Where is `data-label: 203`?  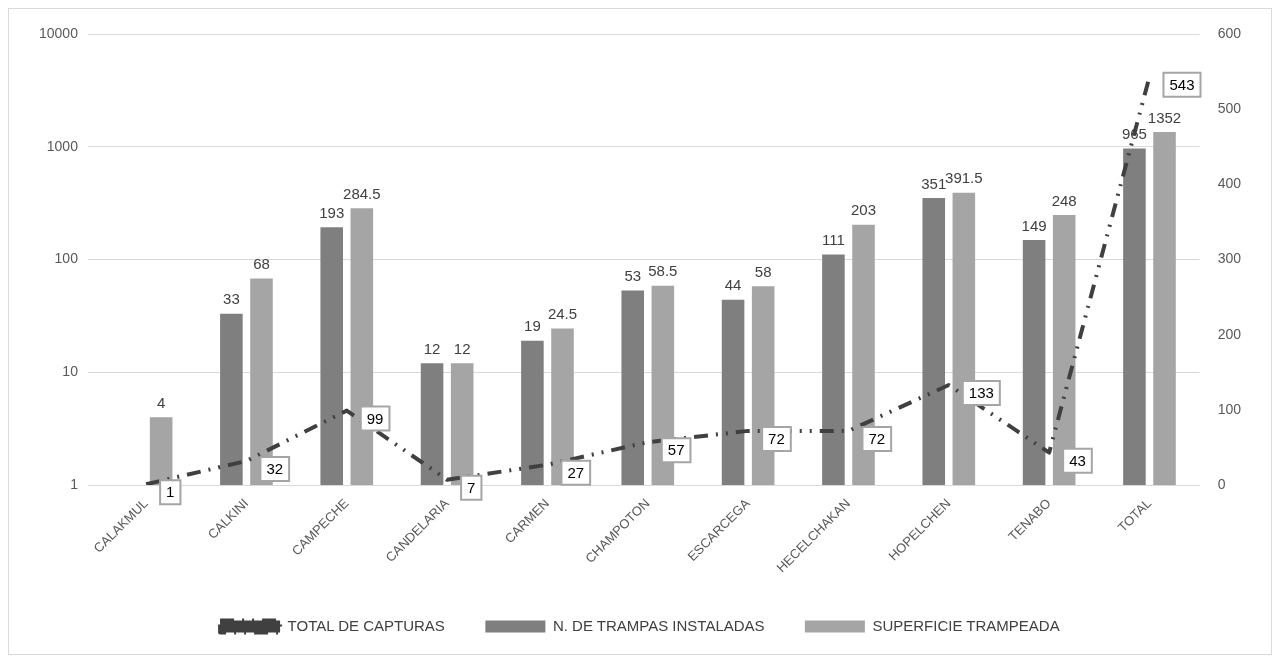 data-label: 203 is located at coordinates (864, 210).